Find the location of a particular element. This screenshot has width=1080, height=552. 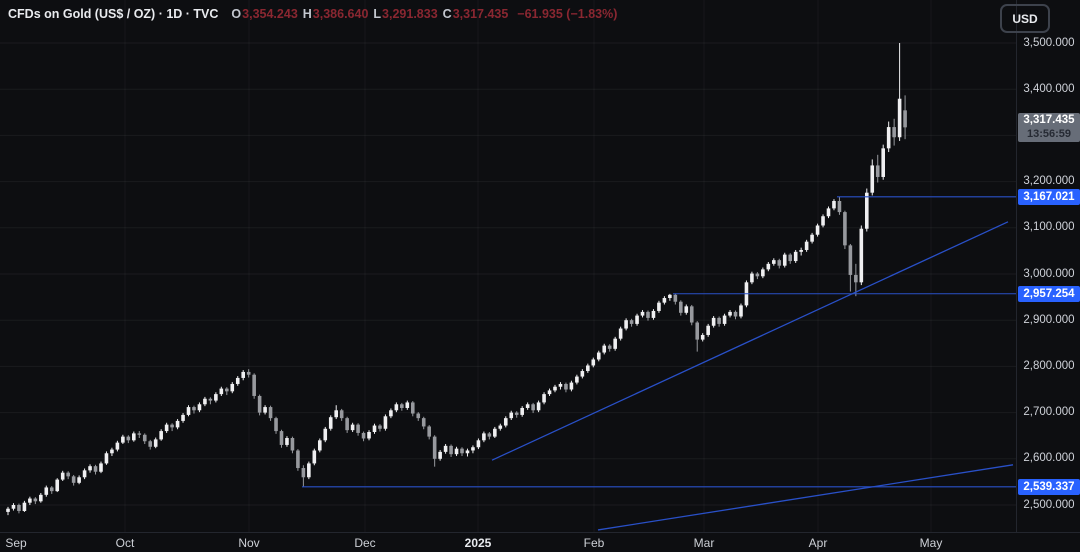

time-tick: Sep is located at coordinates (16, 543).